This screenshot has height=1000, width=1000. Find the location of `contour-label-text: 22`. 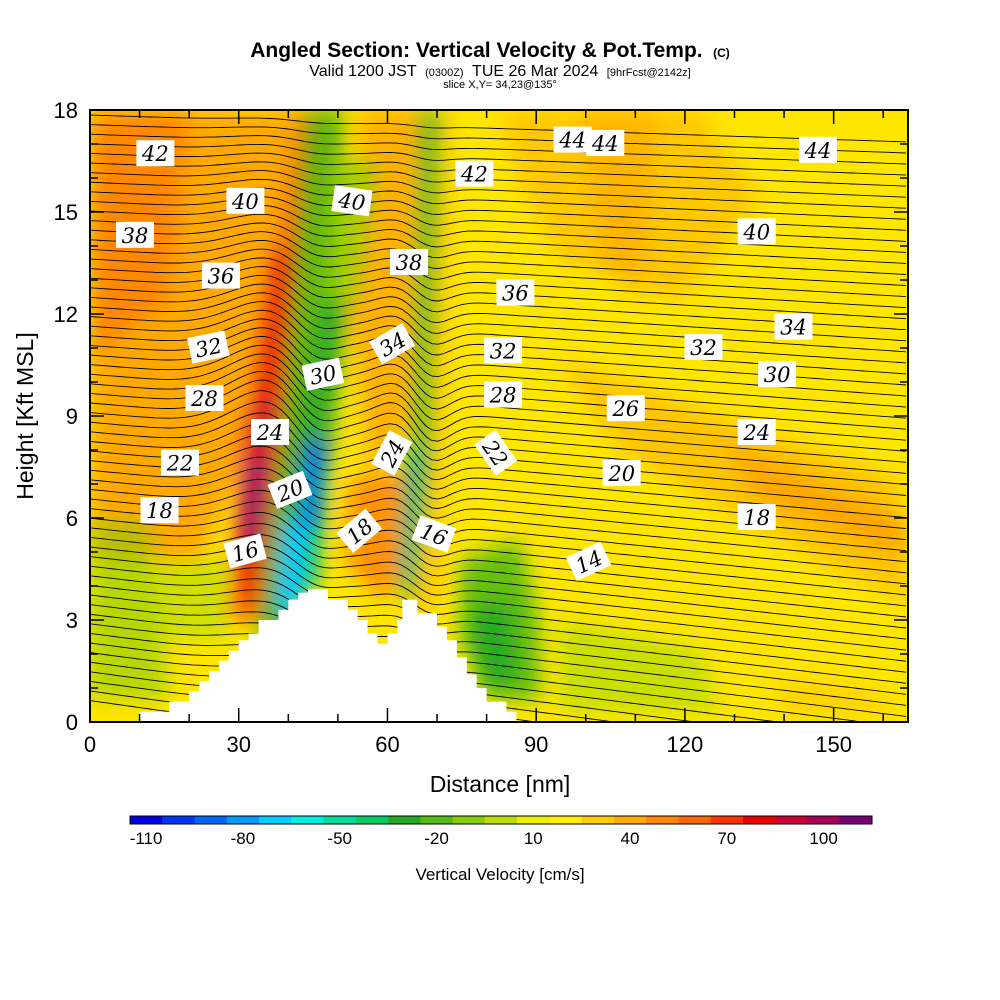

contour-label-text: 22 is located at coordinates (180, 464).